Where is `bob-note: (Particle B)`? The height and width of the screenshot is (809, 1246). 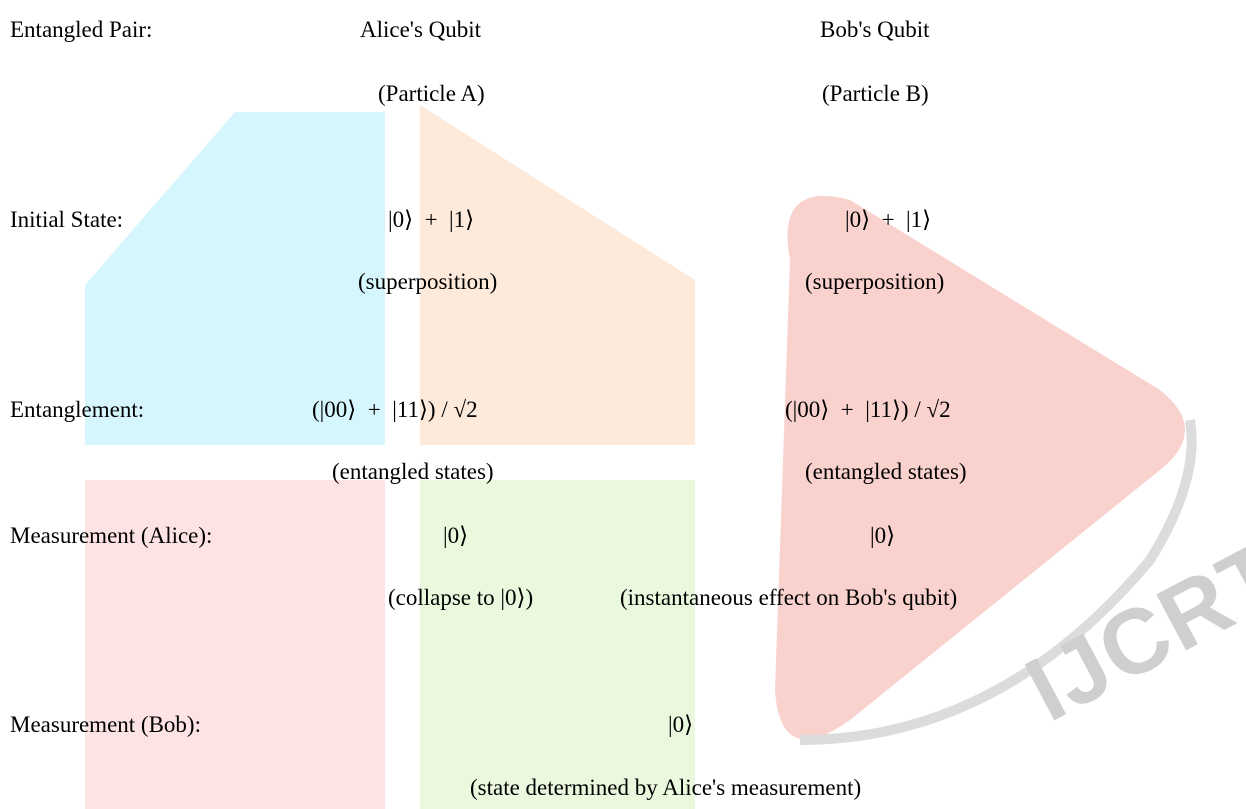 bob-note: (Particle B) is located at coordinates (875, 93).